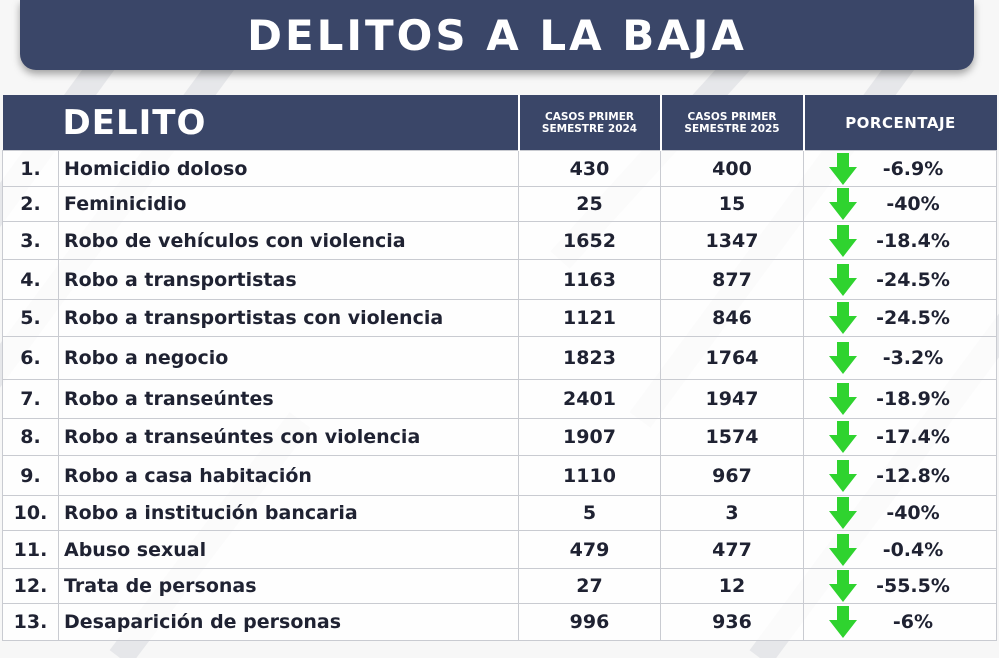 The image size is (999, 658). Describe the element at coordinates (589, 437) in the screenshot. I see `casos-2024-value: 1907` at that location.